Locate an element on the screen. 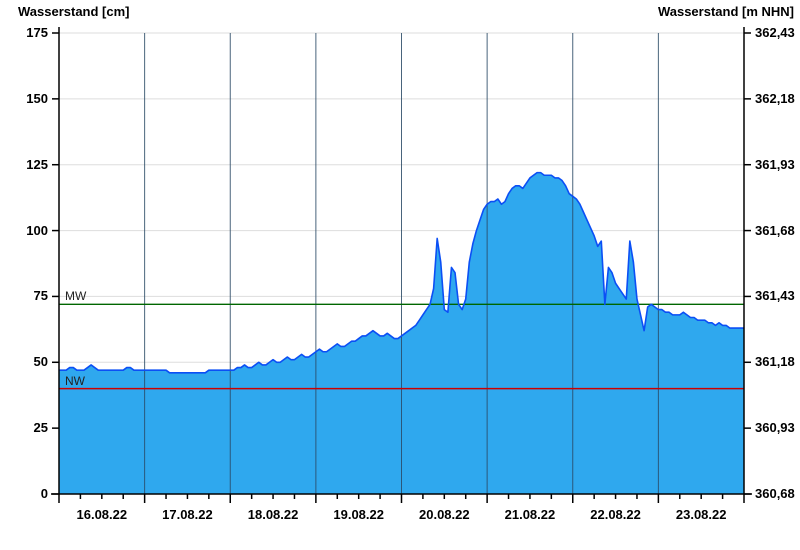  x-tick-label: 23.08.22 is located at coordinates (701, 514).